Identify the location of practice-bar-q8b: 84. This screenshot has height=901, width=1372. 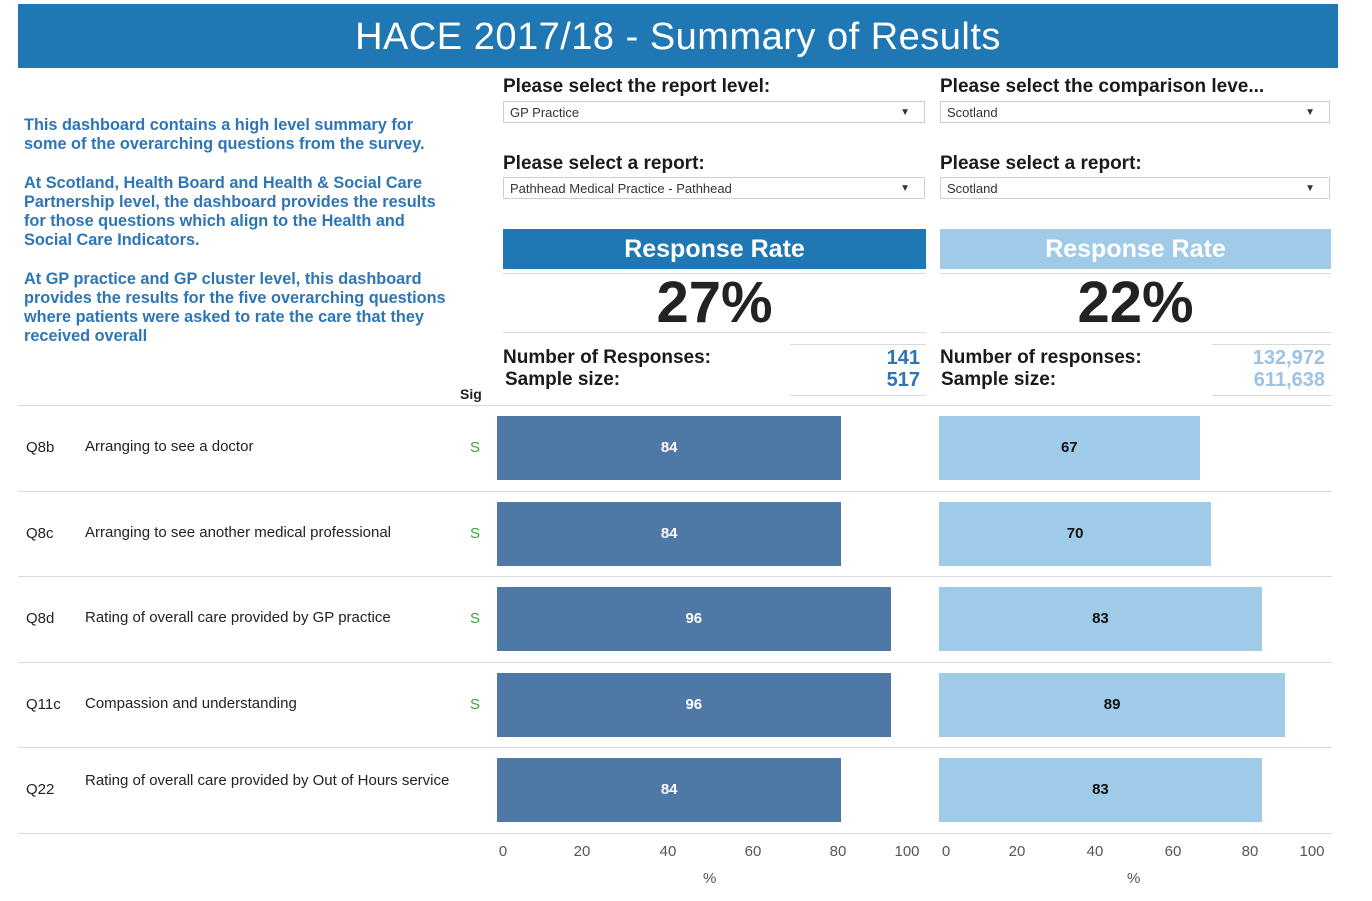
(669, 448).